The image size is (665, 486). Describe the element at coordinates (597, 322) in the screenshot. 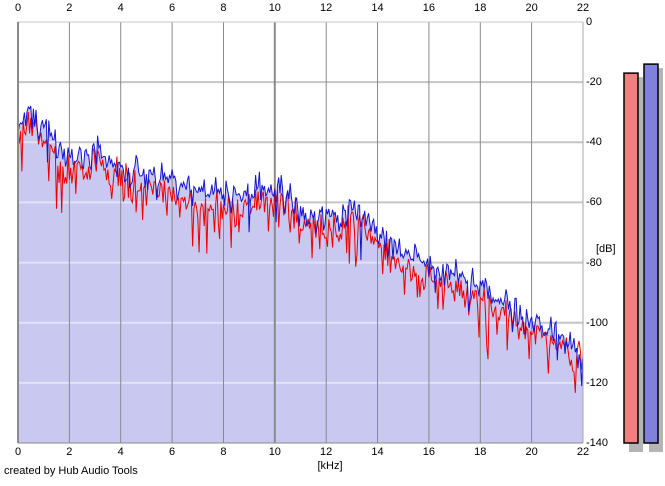

I see `y-tick-label: -100` at that location.